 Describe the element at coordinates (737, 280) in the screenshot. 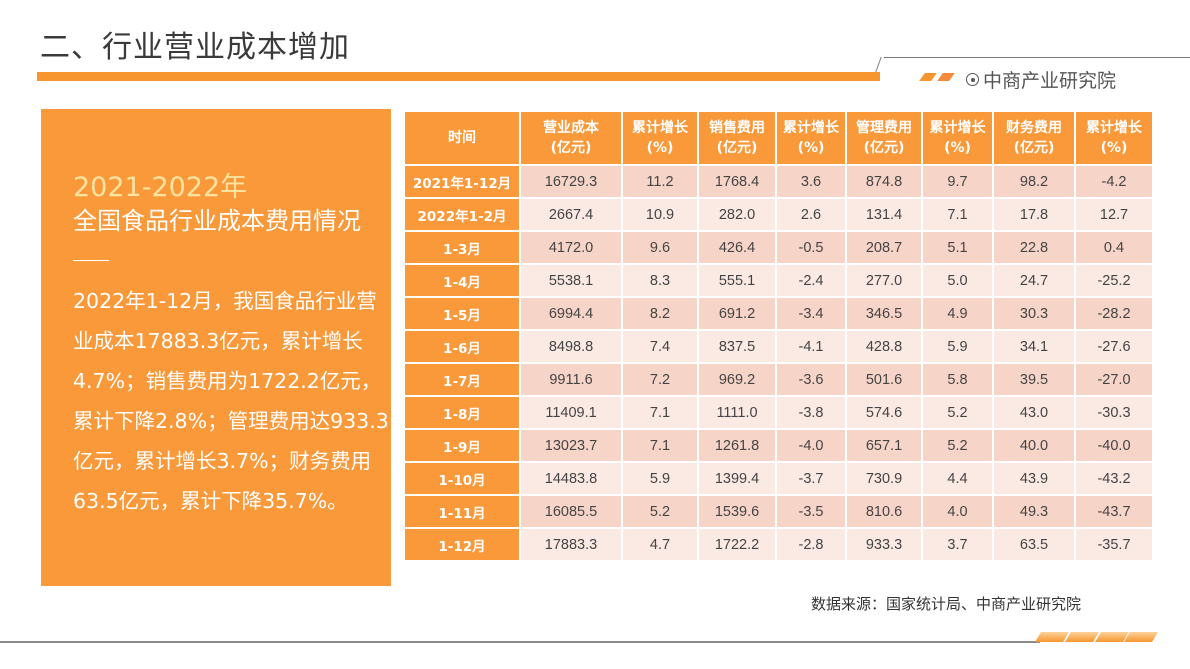

I see `table-cell: 555.1` at that location.